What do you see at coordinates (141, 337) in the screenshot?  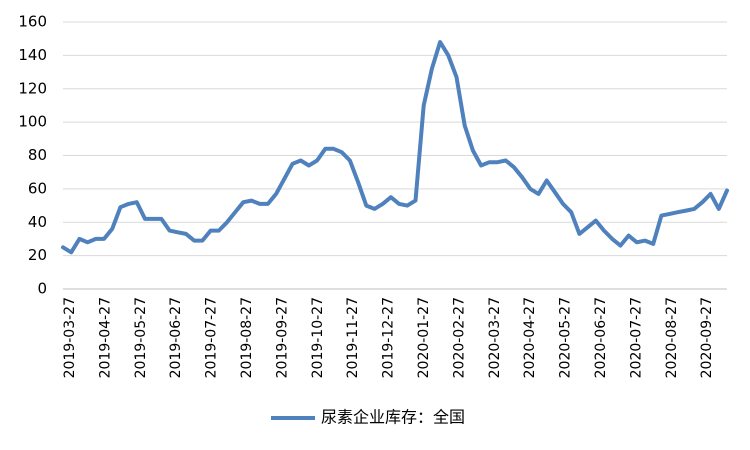 I see `x-tick-label: 2019-05-27` at bounding box center [141, 337].